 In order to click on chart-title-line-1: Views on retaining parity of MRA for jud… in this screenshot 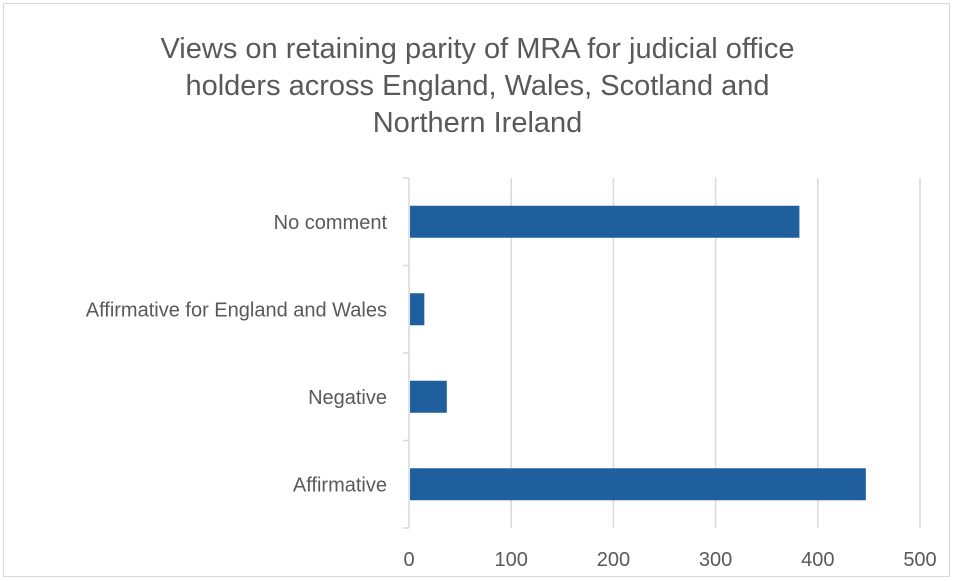, I will do `click(477, 49)`.